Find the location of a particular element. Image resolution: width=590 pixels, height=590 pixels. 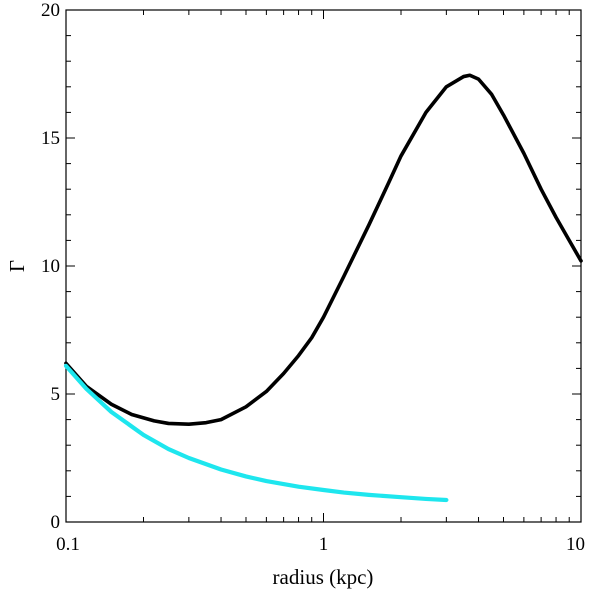

x-tick-label: 0.1 is located at coordinates (68, 544).